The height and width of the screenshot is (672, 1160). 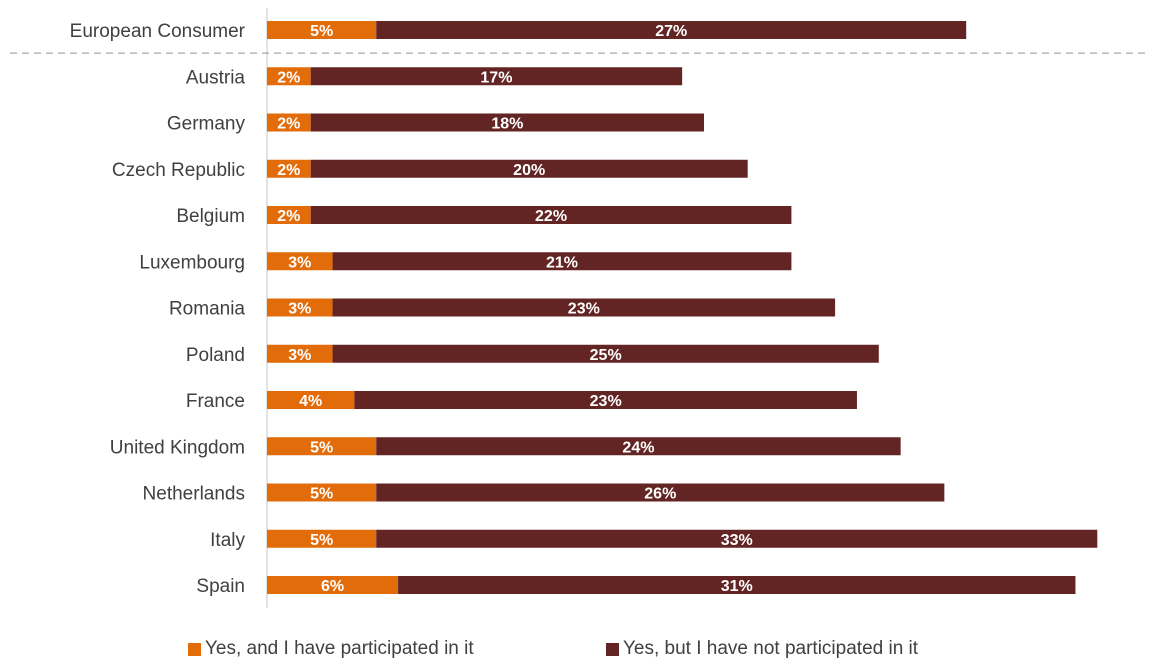 What do you see at coordinates (192, 262) in the screenshot?
I see `category-label-luxembourg: Luxembourg` at bounding box center [192, 262].